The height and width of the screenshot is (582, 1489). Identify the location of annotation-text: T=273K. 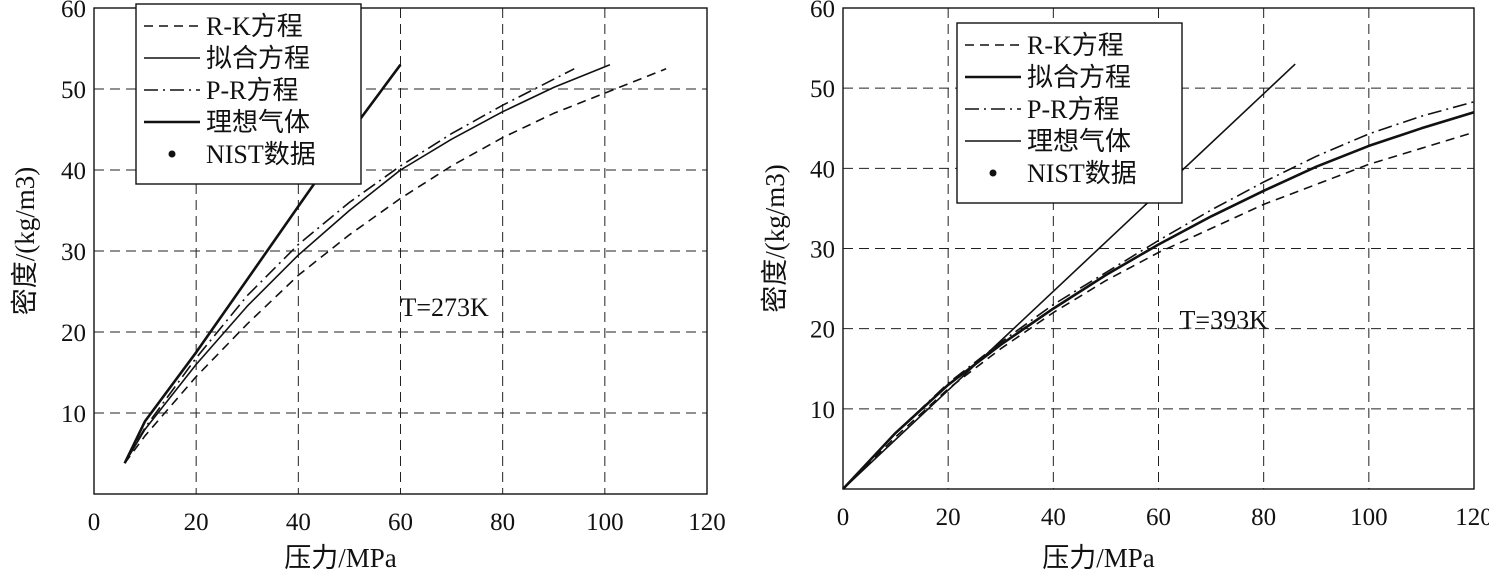
(445, 307).